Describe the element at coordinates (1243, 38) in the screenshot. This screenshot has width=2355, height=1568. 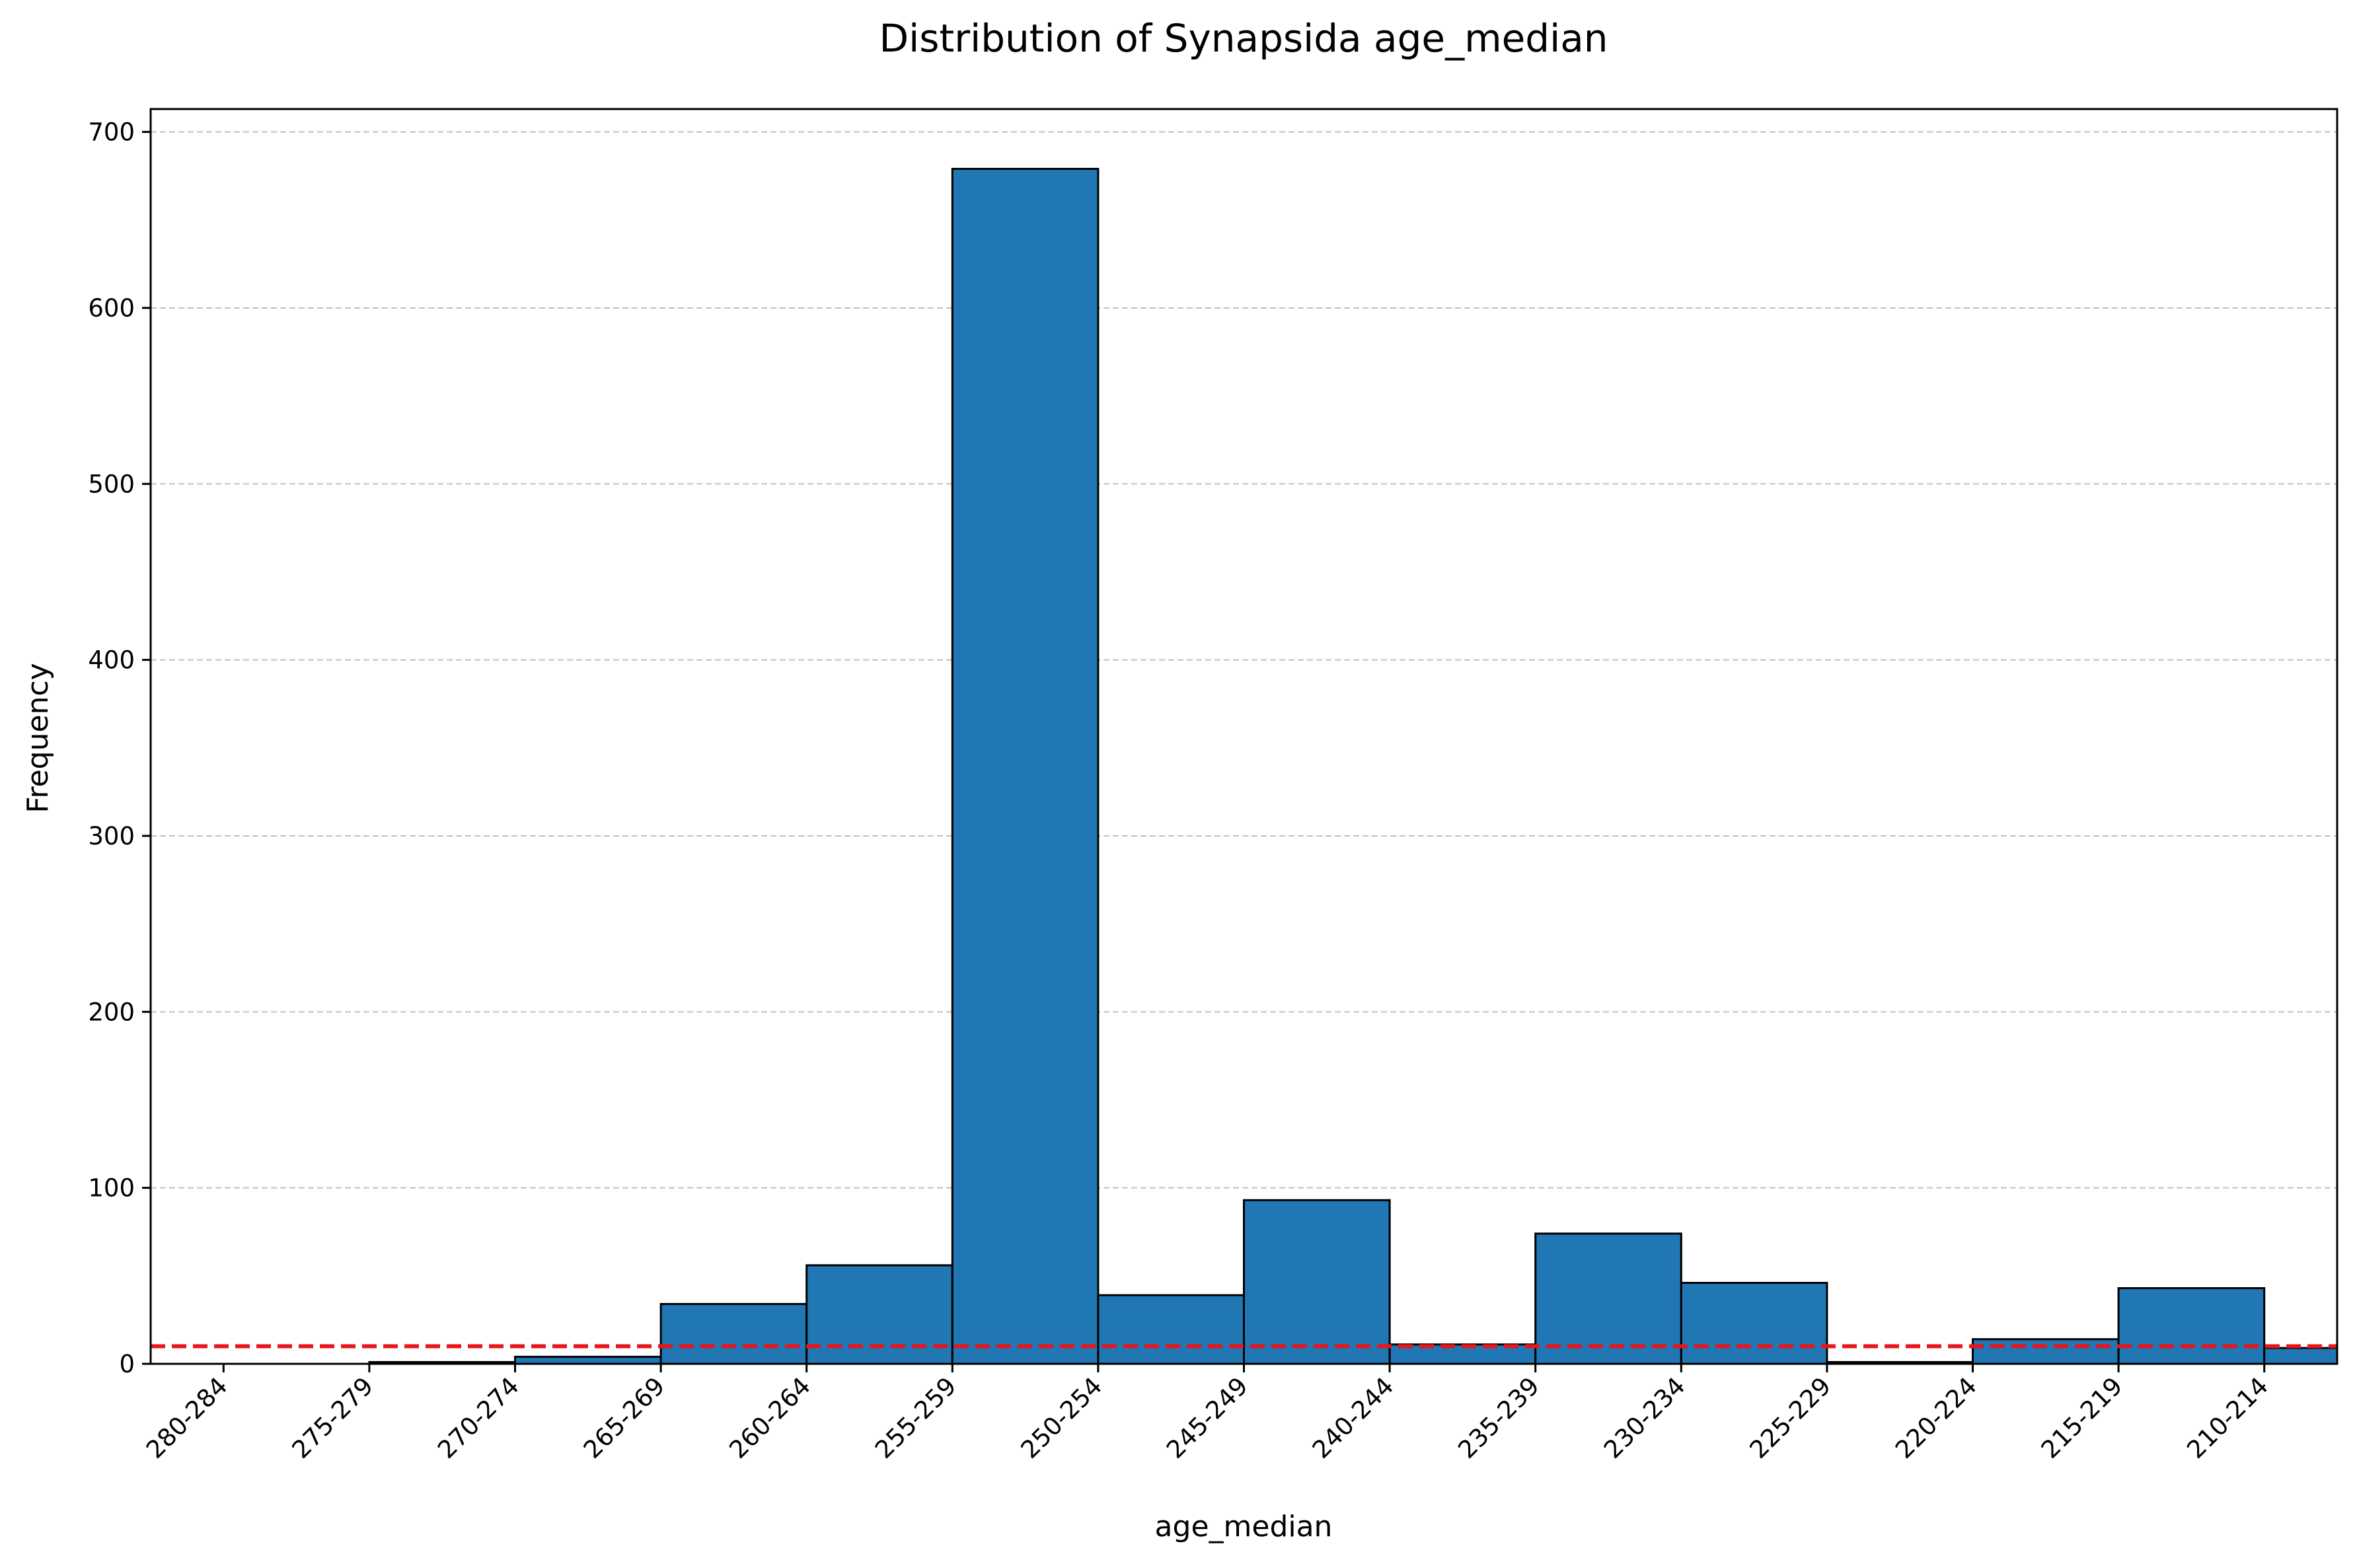
I see `chart-title: Distribution of Synapsida age_median` at that location.